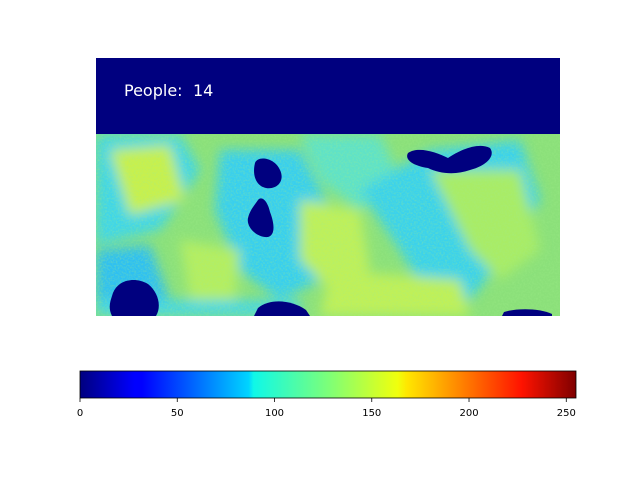  What do you see at coordinates (326, 408) in the screenshot?
I see `colorbar-ticks: 0 50 100 150 200 250` at bounding box center [326, 408].